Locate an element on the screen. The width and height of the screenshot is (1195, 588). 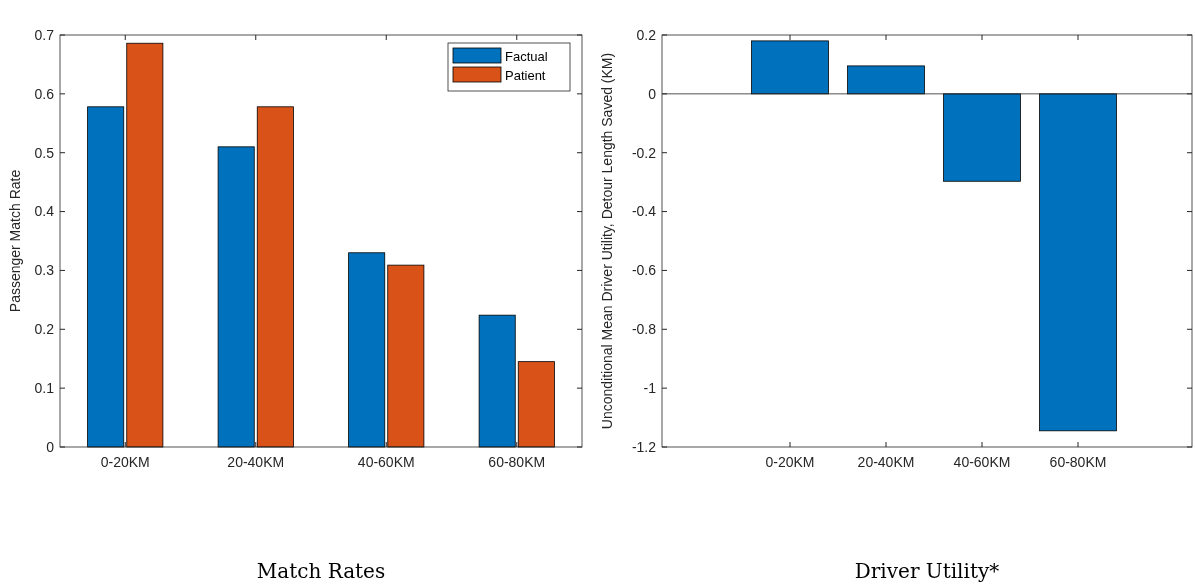
text: Match Rates is located at coordinates (321, 571).